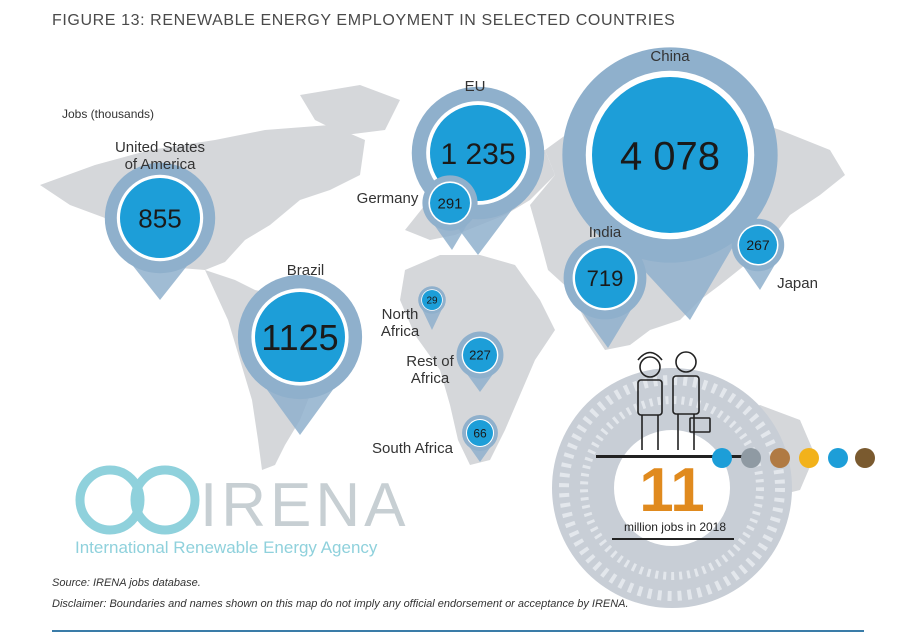 Image resolution: width=900 pixels, height=643 pixels. I want to click on marker-brazil: 1125, so click(300, 354).